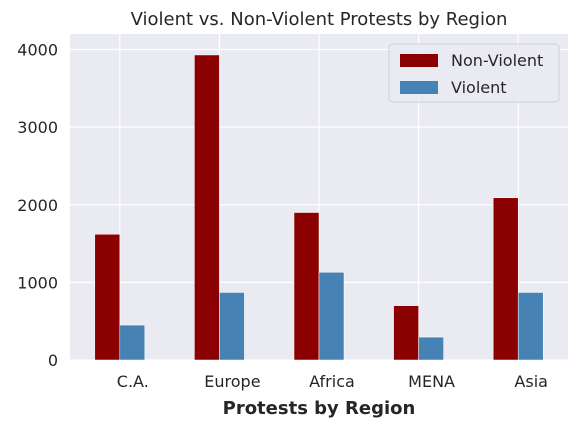 This screenshot has width=582, height=433. I want to click on bar-violent-europe, so click(232, 326).